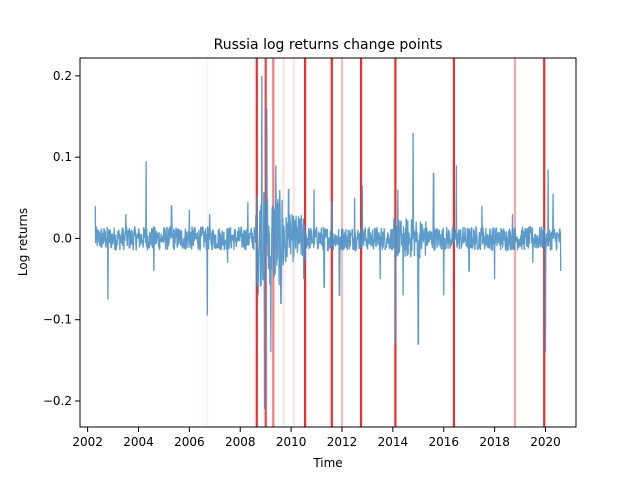  I want to click on x-axis: 2002 2004 2006 2008 2010 2012 2014 2016 2018 2020, so click(316, 438).